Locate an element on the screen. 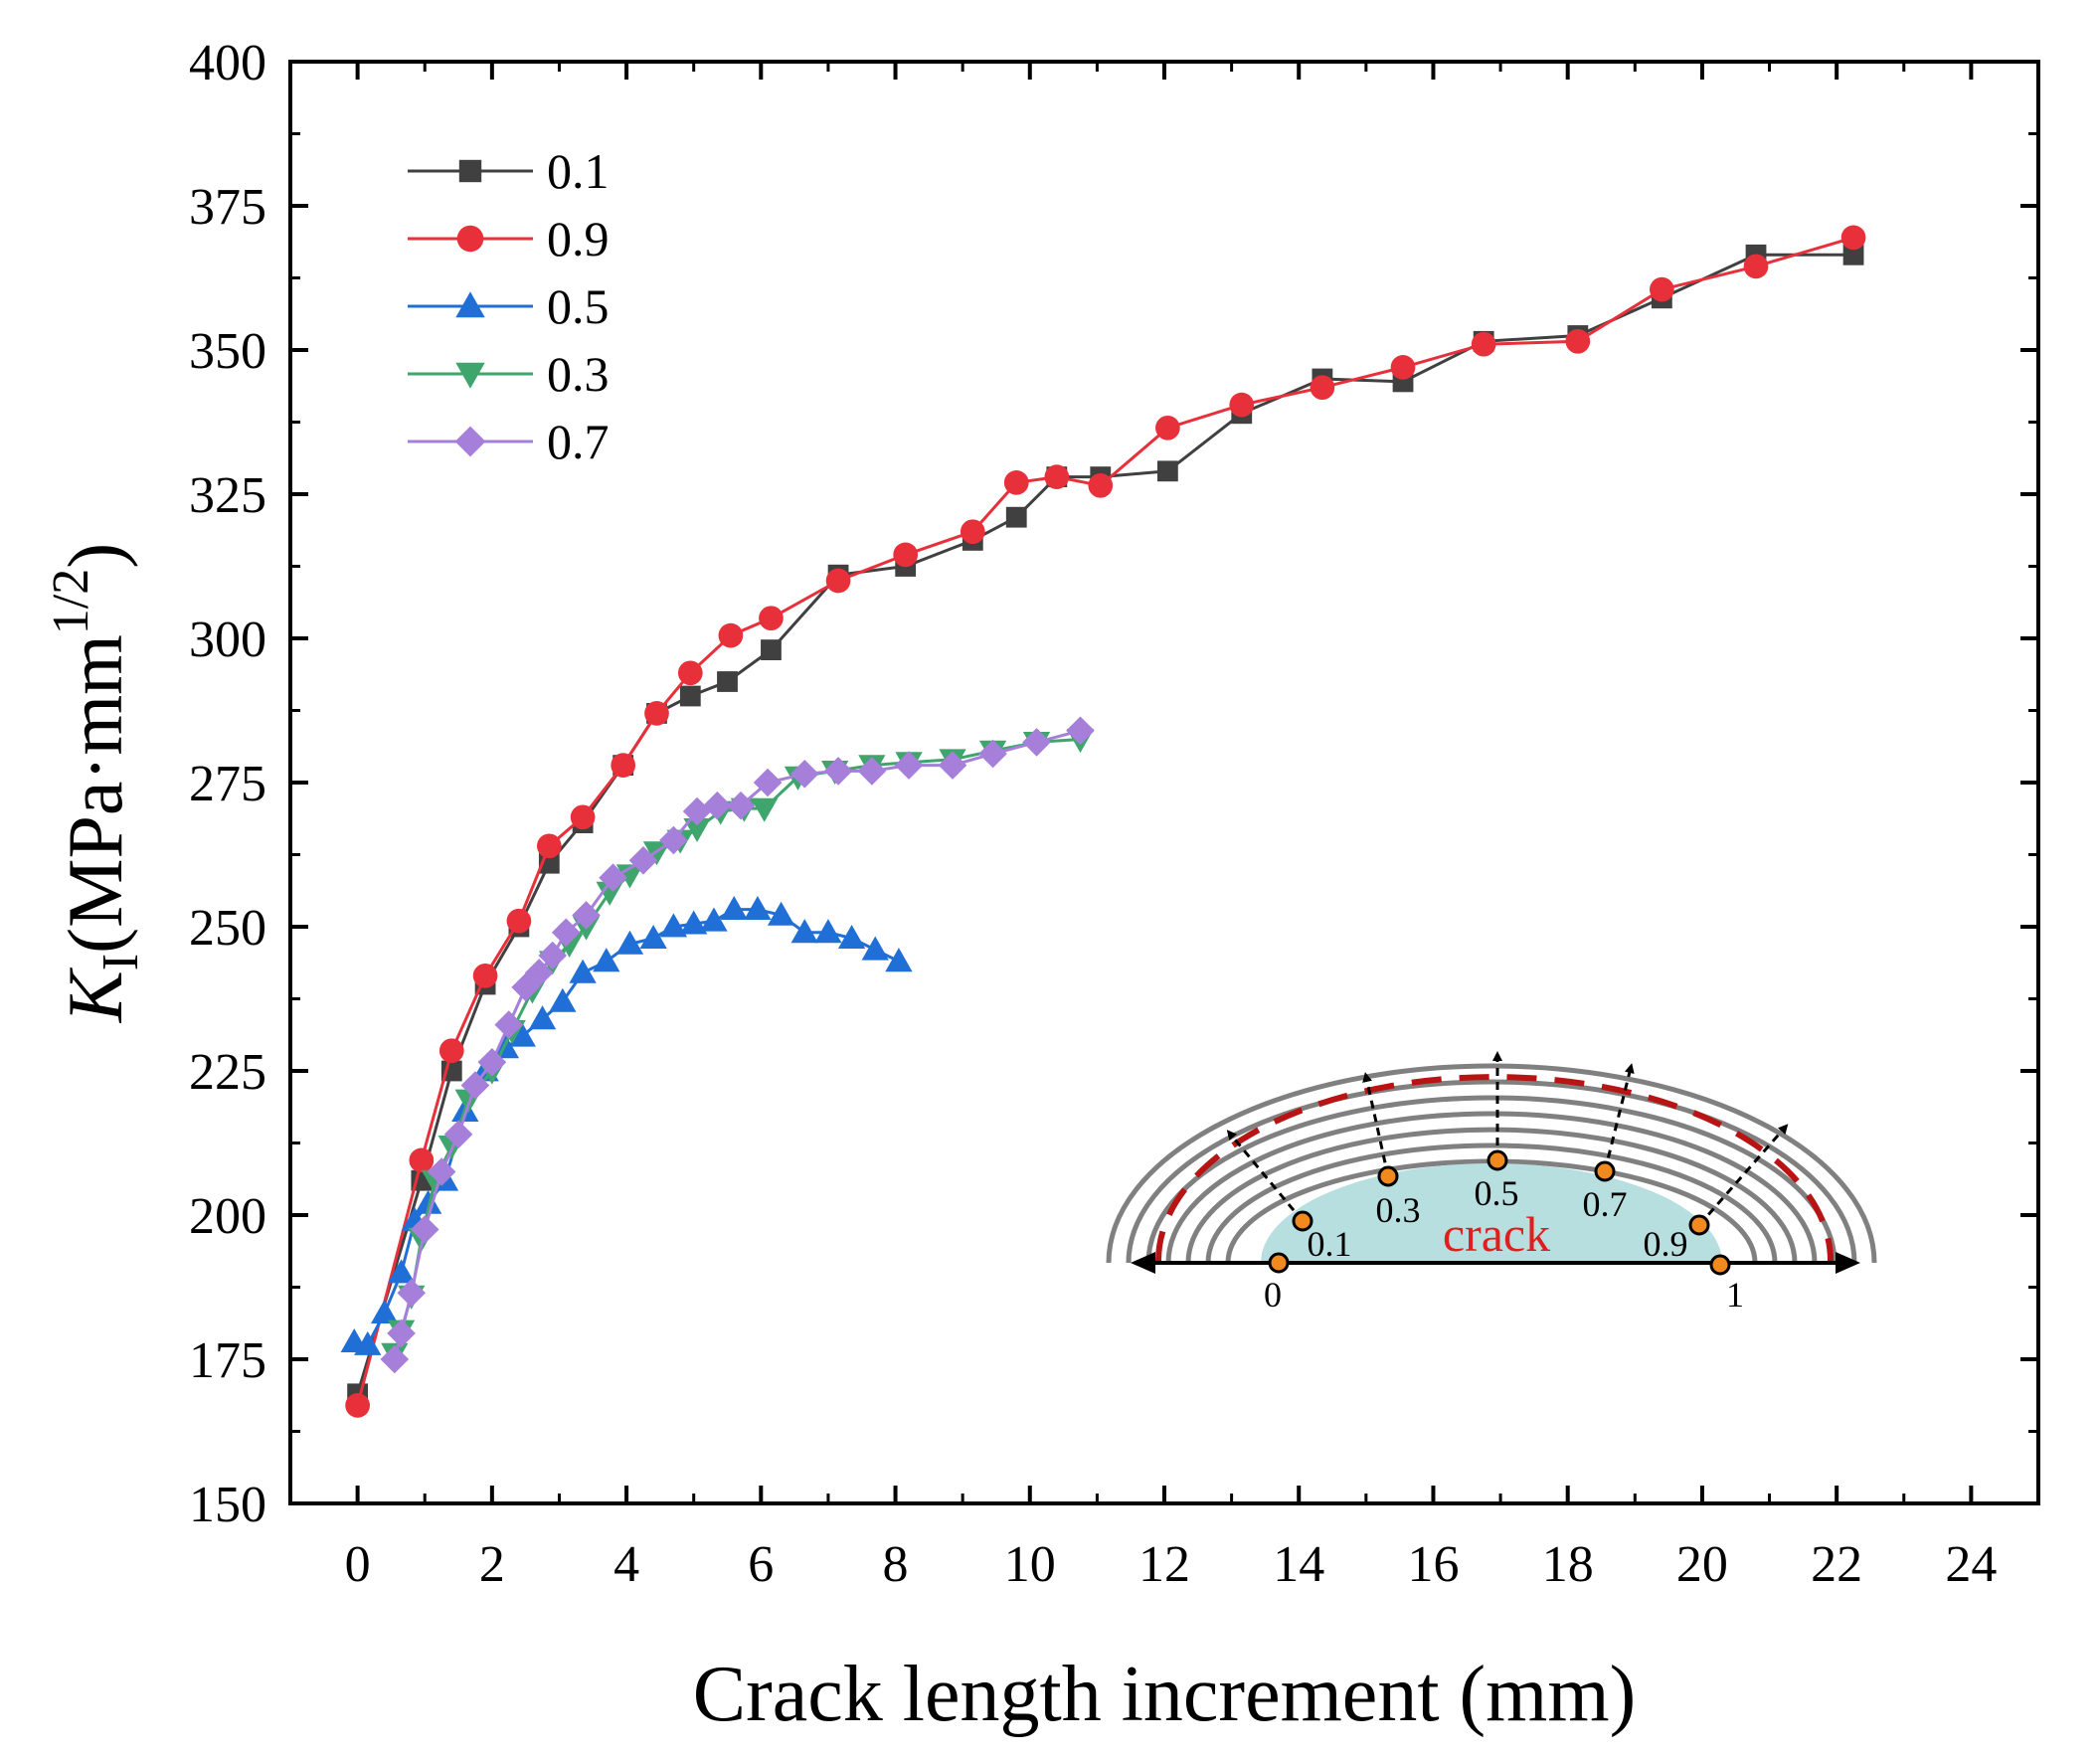 The height and width of the screenshot is (1759, 2100). growth-direction-arrows is located at coordinates (1507, 1138).